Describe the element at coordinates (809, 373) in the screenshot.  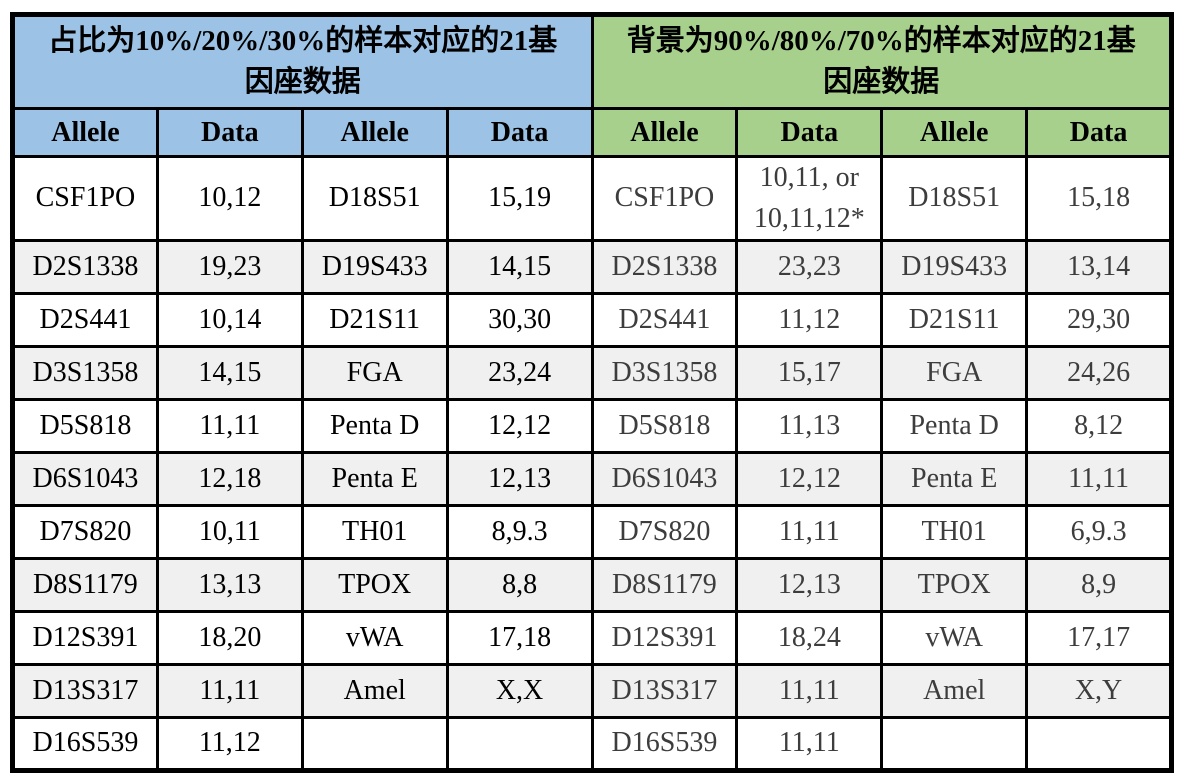
I see `data-cell: 15,17` at that location.